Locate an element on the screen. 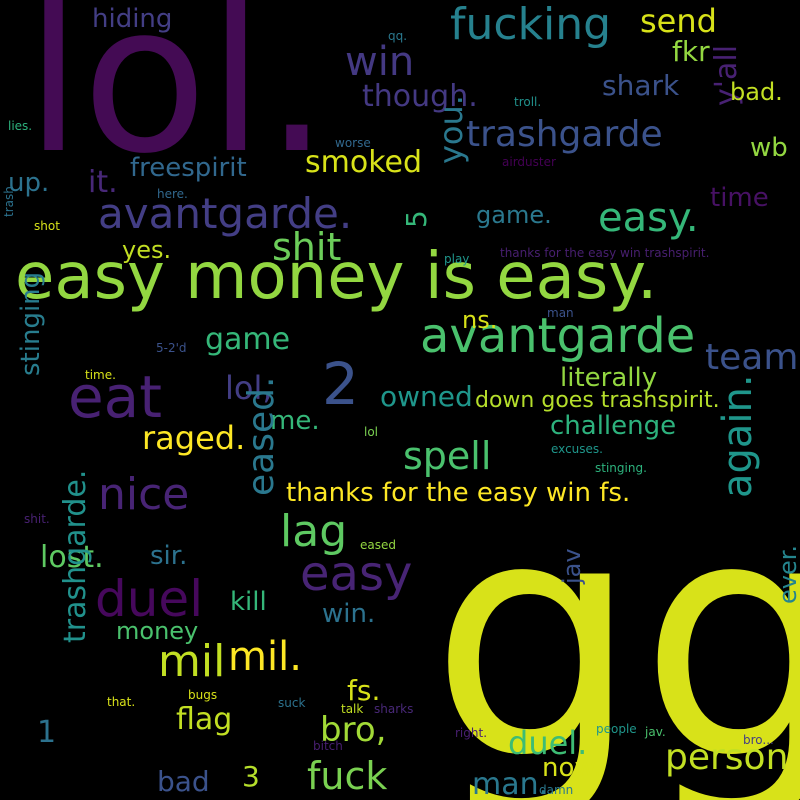  word-shit: shit is located at coordinates (307, 247).